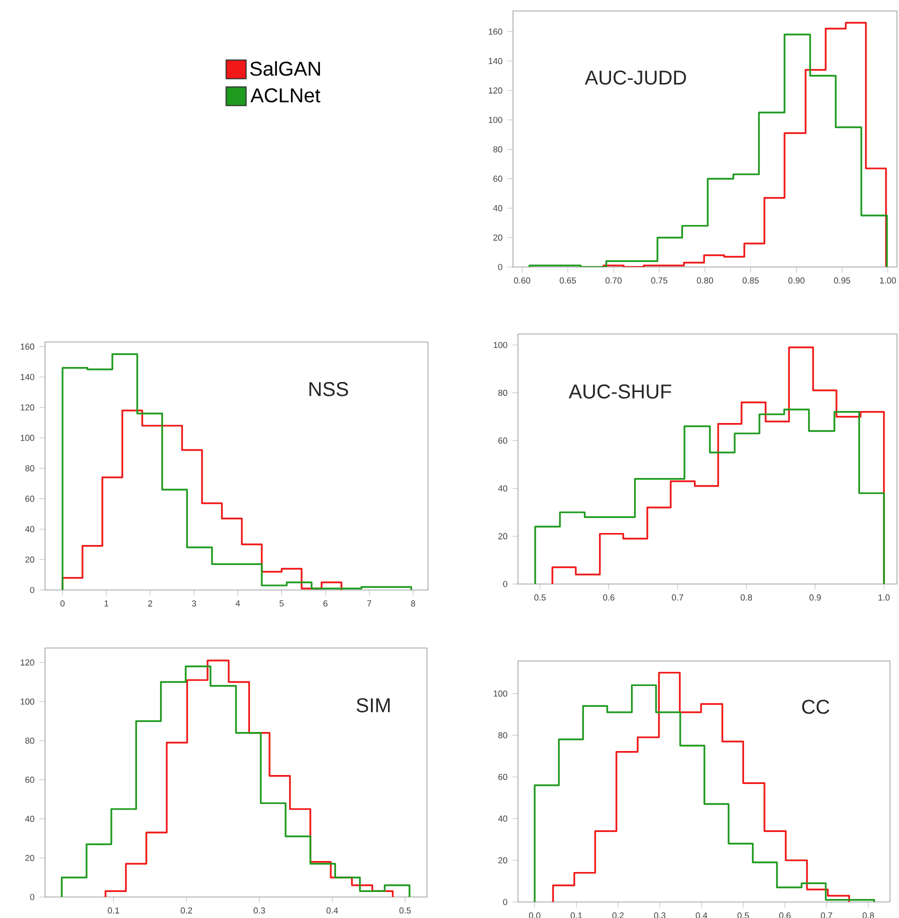 The width and height of the screenshot is (899, 918). Describe the element at coordinates (238, 603) in the screenshot. I see `x-tick-label: 4` at that location.